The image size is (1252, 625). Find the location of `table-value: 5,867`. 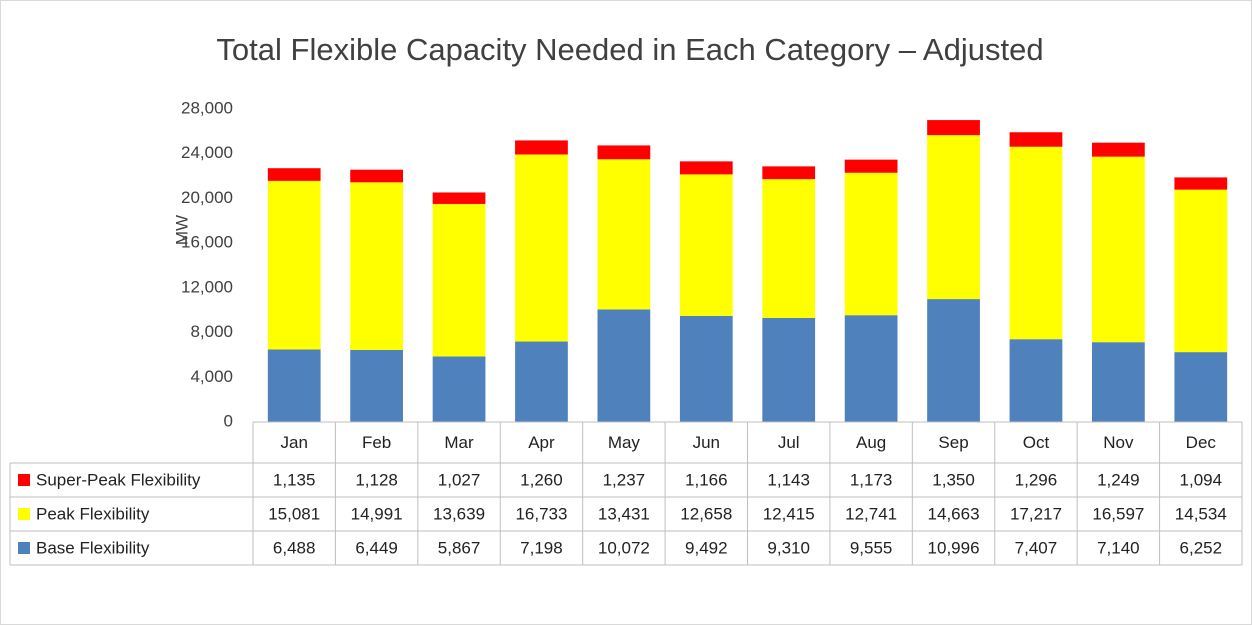

table-value: 5,867 is located at coordinates (459, 547).